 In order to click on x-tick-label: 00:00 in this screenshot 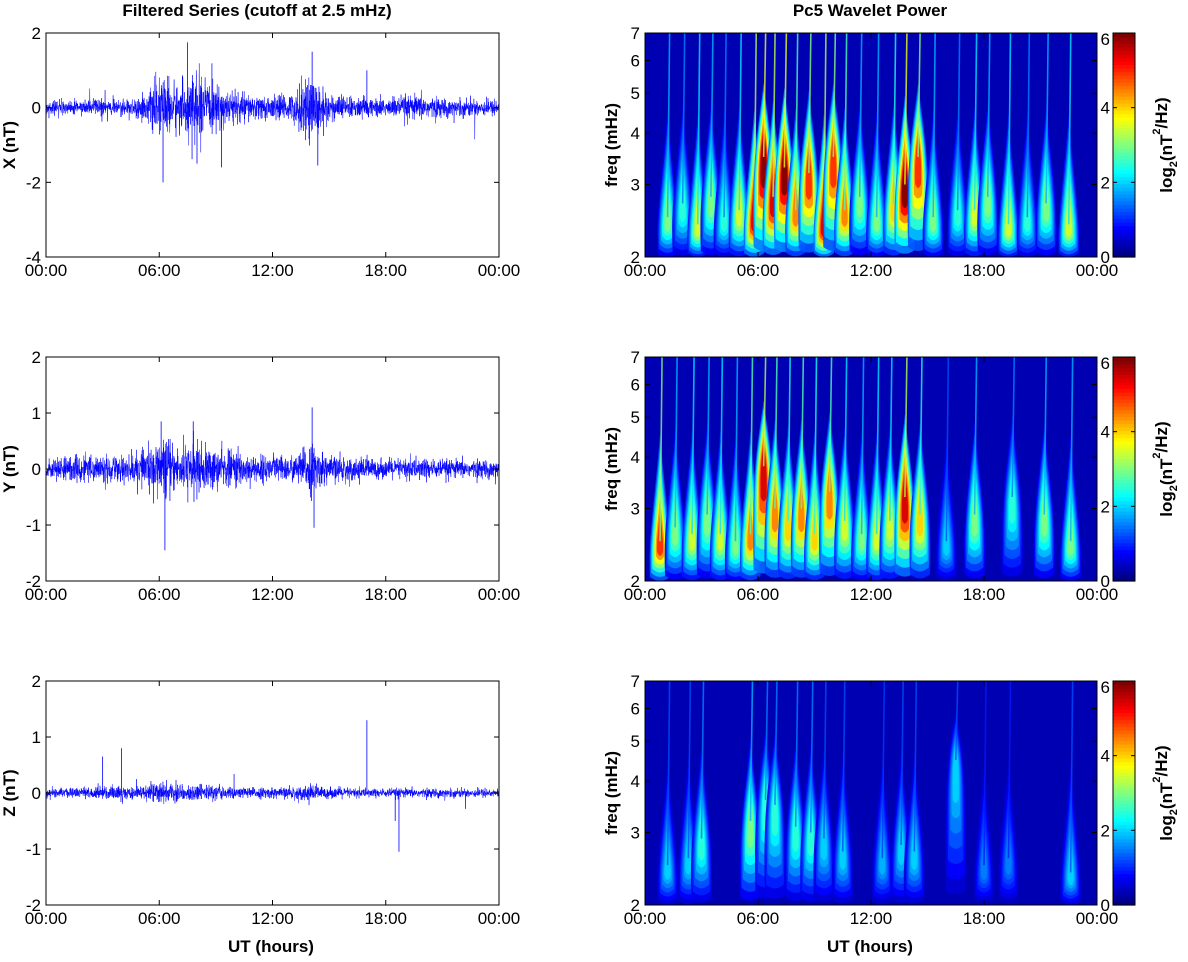, I will do `click(645, 270)`.